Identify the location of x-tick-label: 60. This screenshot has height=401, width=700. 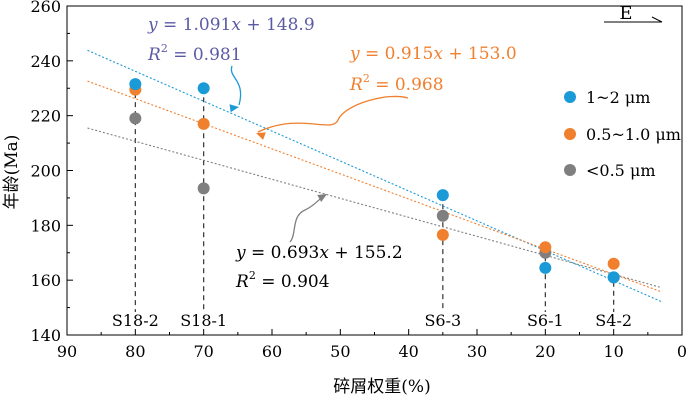
(272, 351).